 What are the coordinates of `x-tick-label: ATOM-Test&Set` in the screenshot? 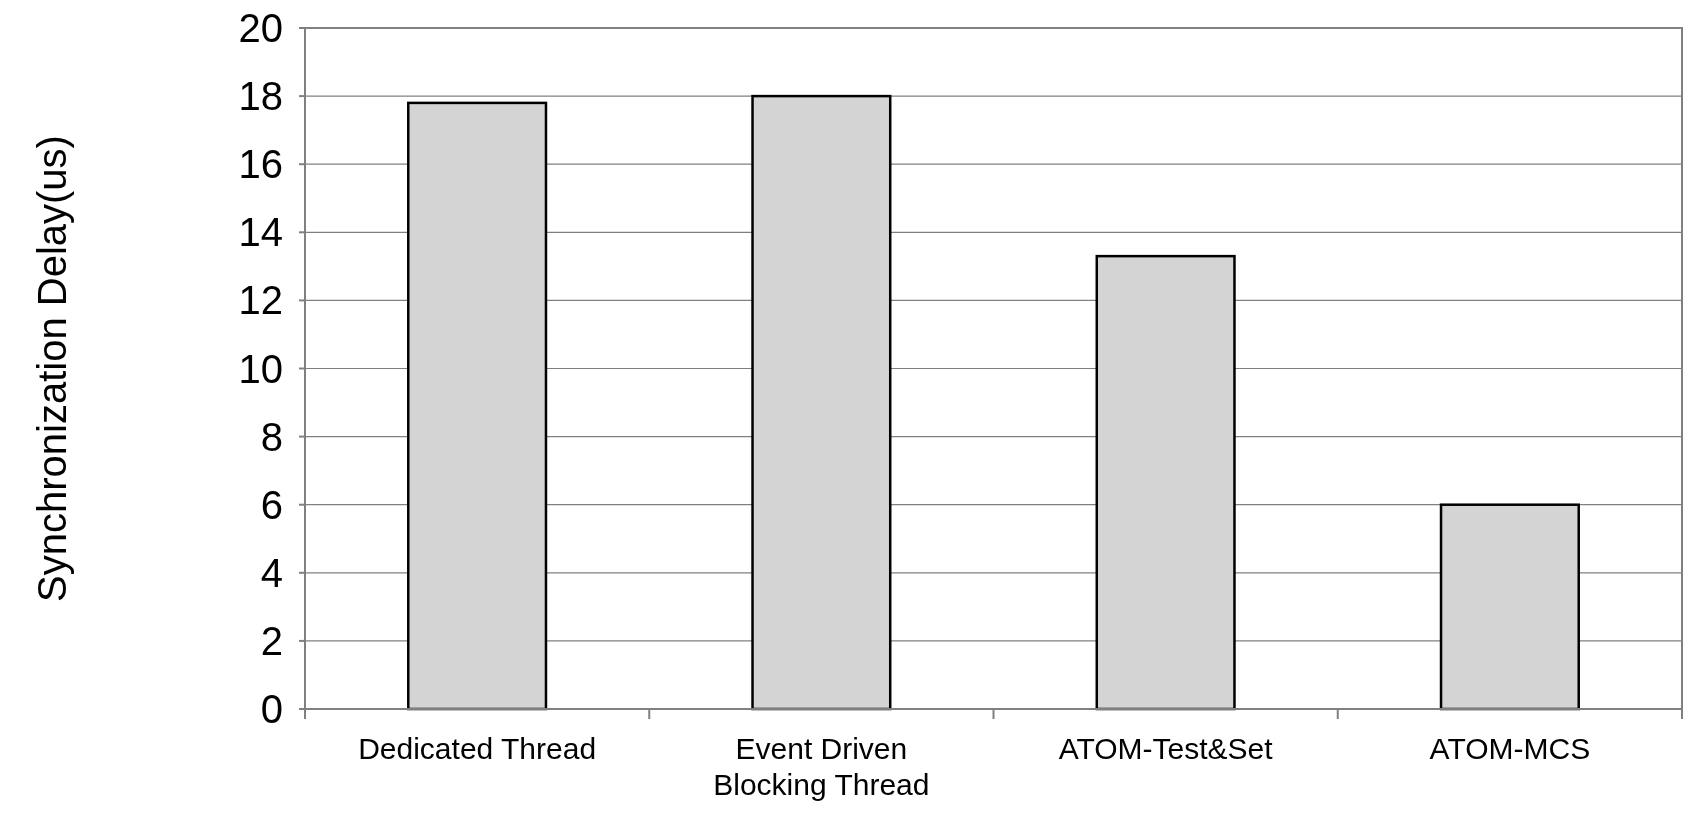 It's located at (1166, 748).